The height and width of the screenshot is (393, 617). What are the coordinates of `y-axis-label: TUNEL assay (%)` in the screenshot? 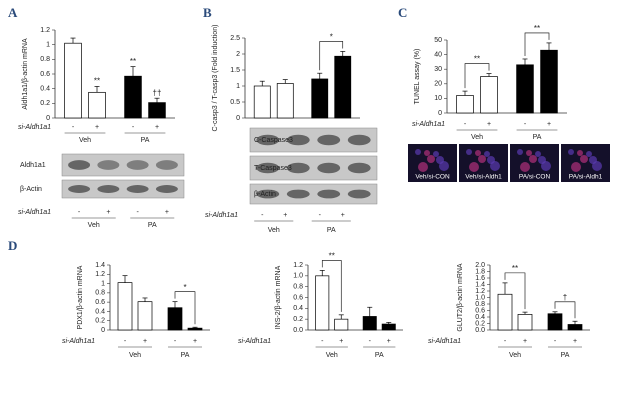 It's located at (417, 77).